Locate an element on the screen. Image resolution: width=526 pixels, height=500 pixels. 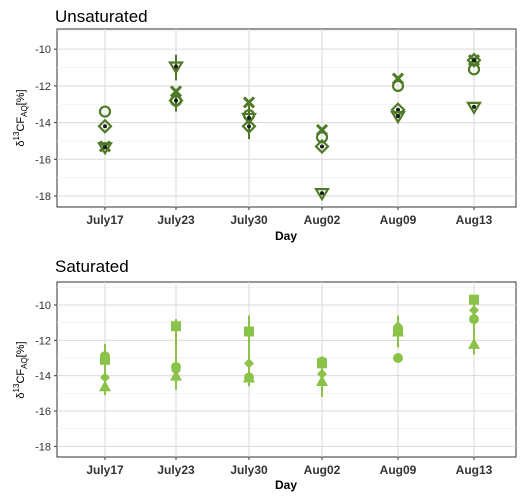
data-points is located at coordinates (289, 343).